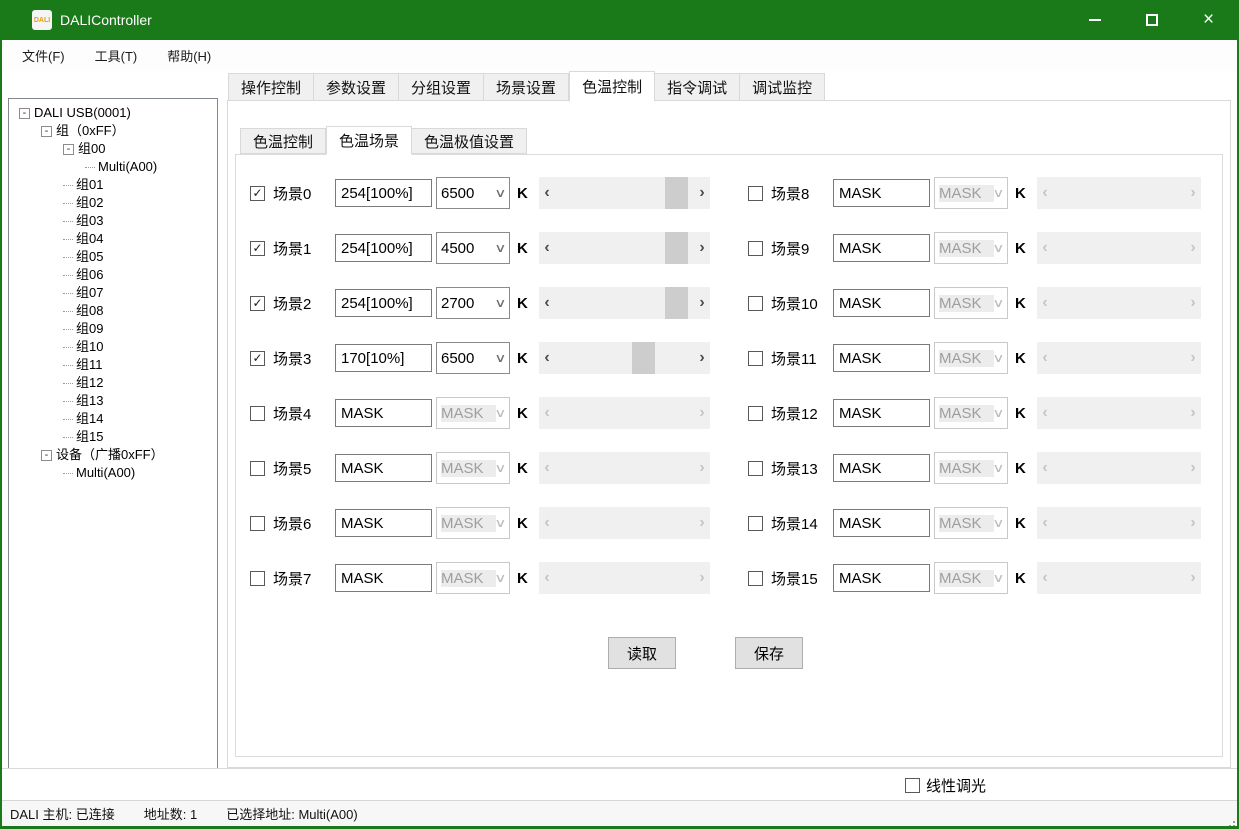  Describe the element at coordinates (113, 275) in the screenshot. I see `tree-node-9: 组06` at that location.